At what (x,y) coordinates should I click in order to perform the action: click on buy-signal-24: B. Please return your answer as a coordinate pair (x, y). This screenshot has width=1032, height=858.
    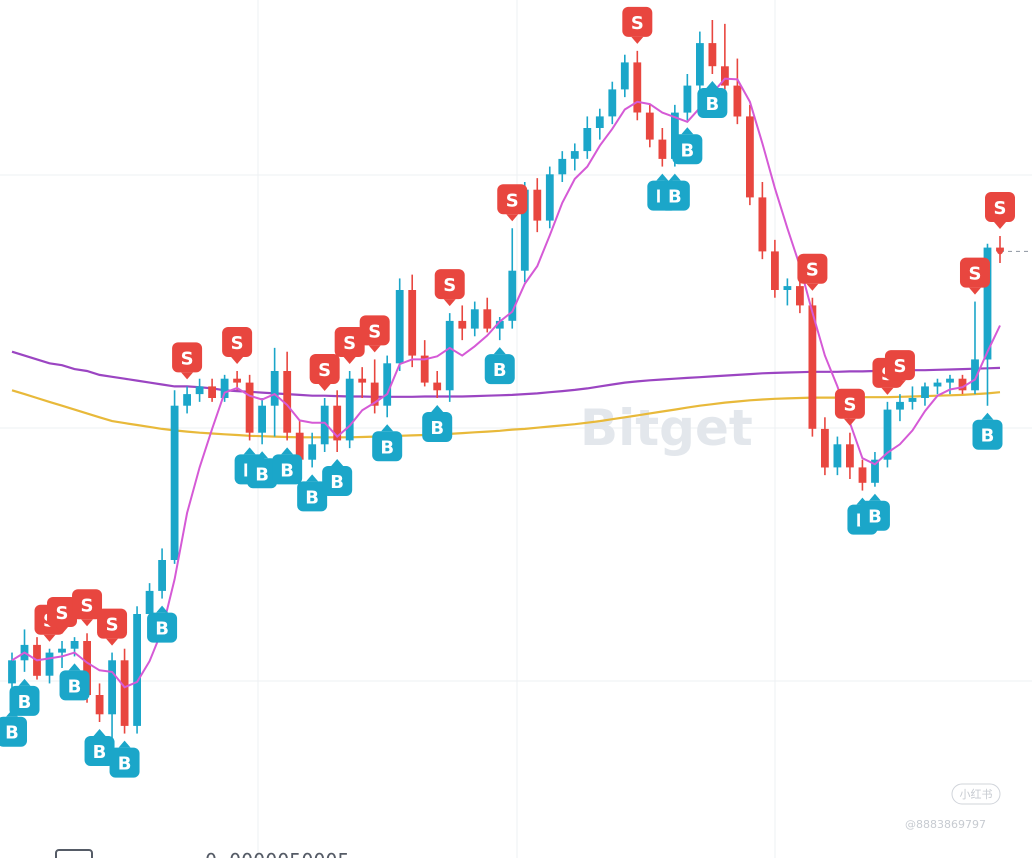
    Looking at the image, I should click on (312, 493).